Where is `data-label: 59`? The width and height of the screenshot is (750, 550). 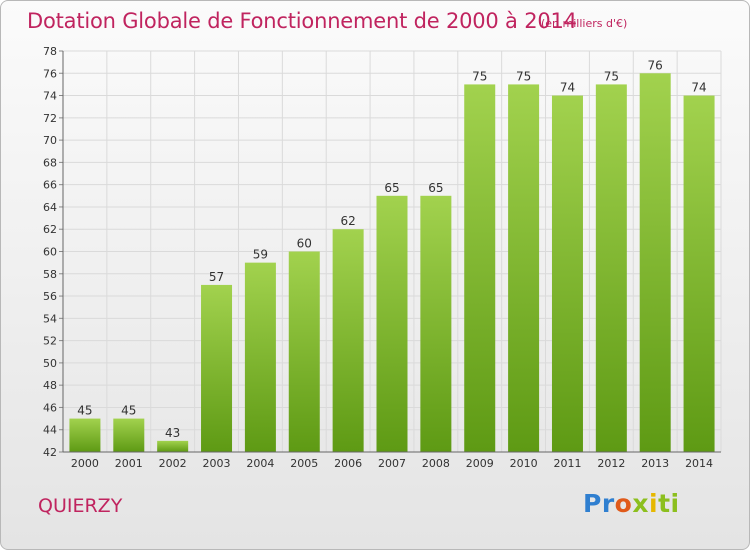
data-label: 59 is located at coordinates (260, 255).